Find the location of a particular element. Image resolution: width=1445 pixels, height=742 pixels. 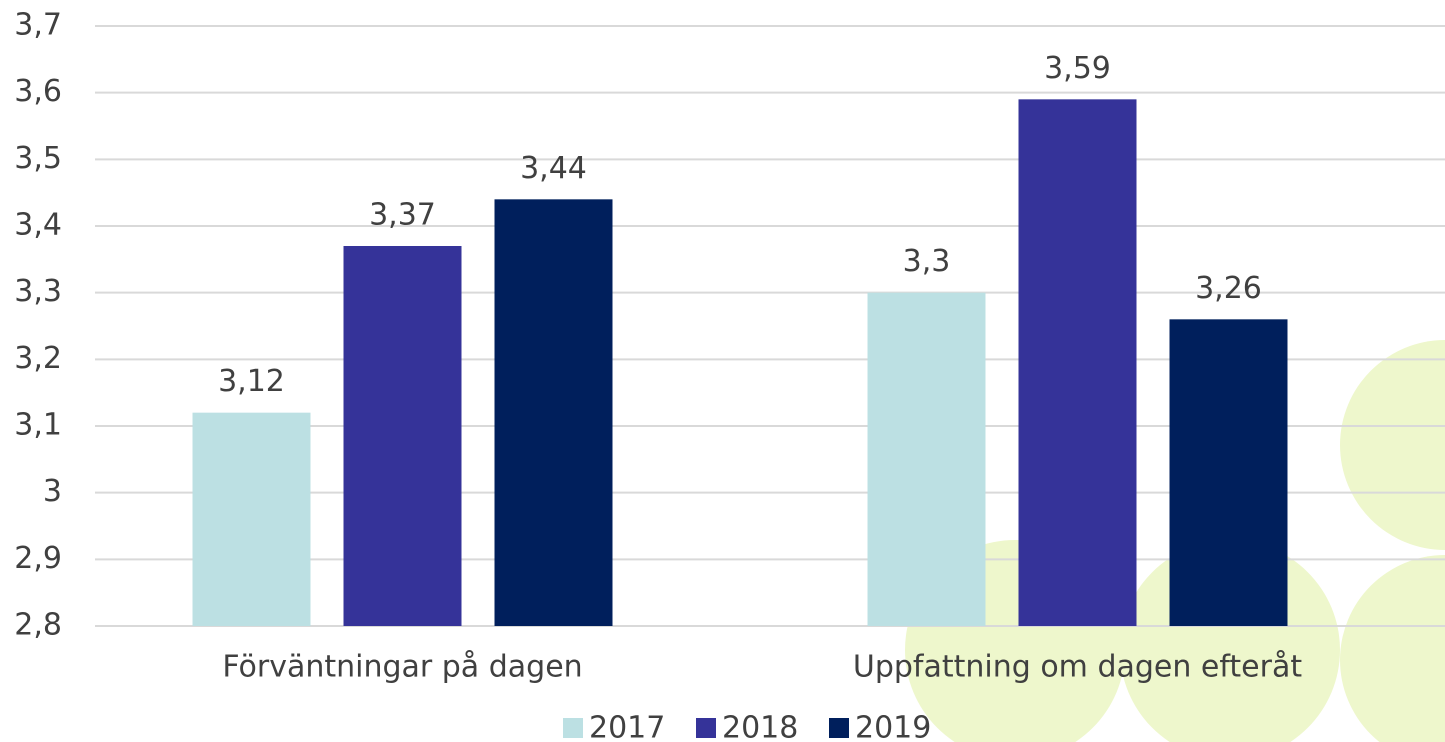

y-tick-label: 3 is located at coordinates (52, 491).